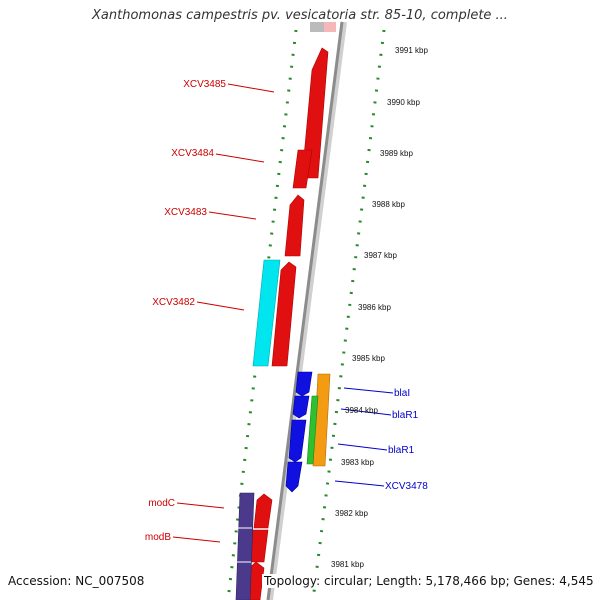 The image size is (600, 600). I want to click on leader-XCV3485, so click(251, 88).